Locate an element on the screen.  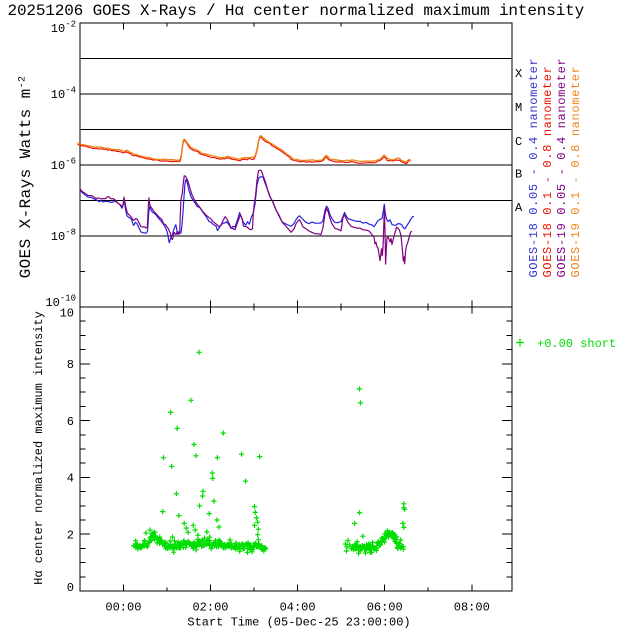
svg-text: 2 is located at coordinates (70, 536).